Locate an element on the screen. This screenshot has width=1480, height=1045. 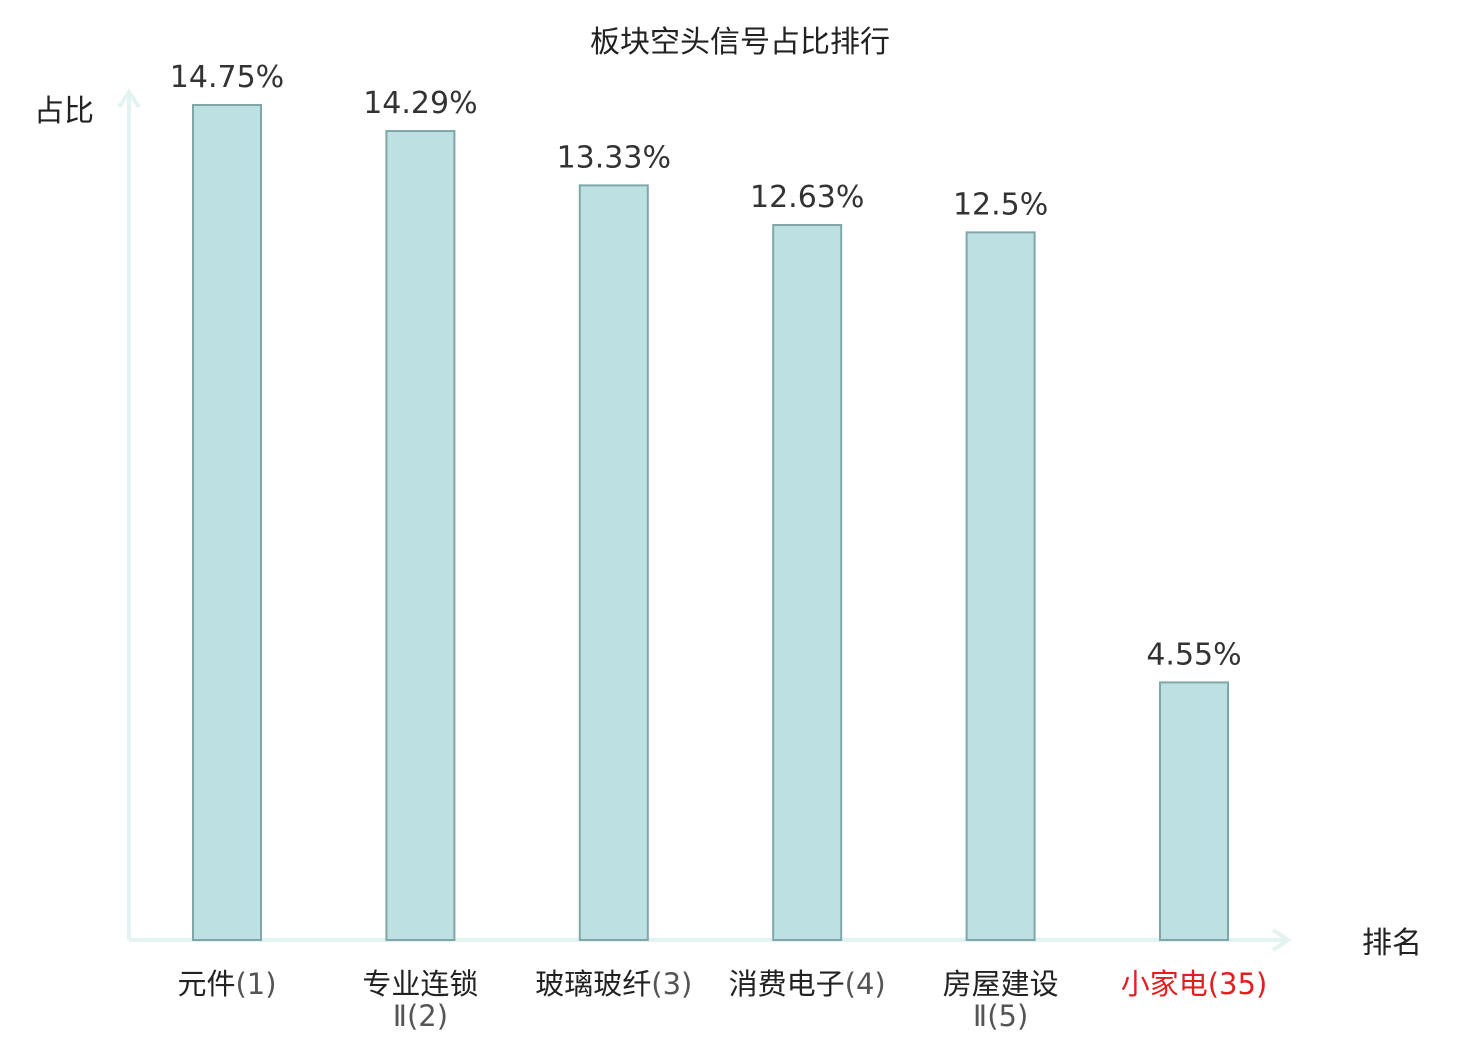
category-label: 房屋建设 is located at coordinates (1001, 984).